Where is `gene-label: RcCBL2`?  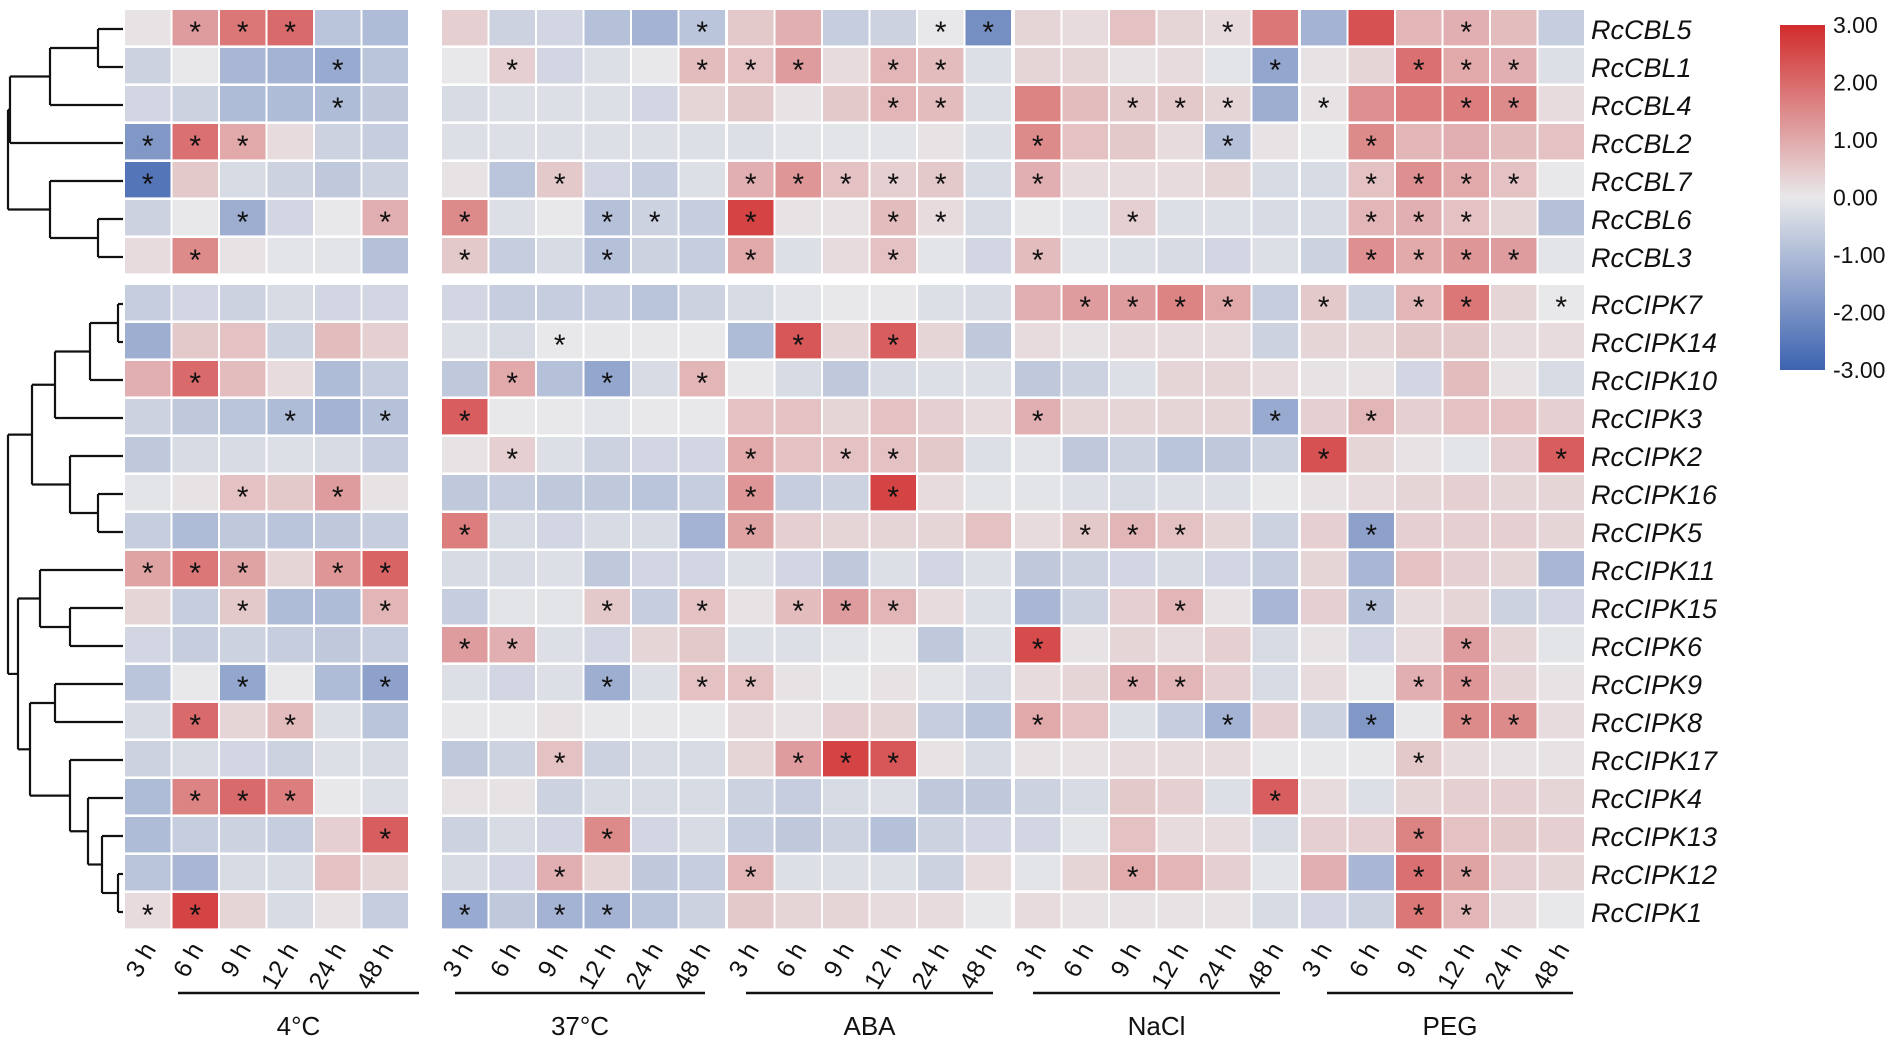 gene-label: RcCBL2 is located at coordinates (1641, 144).